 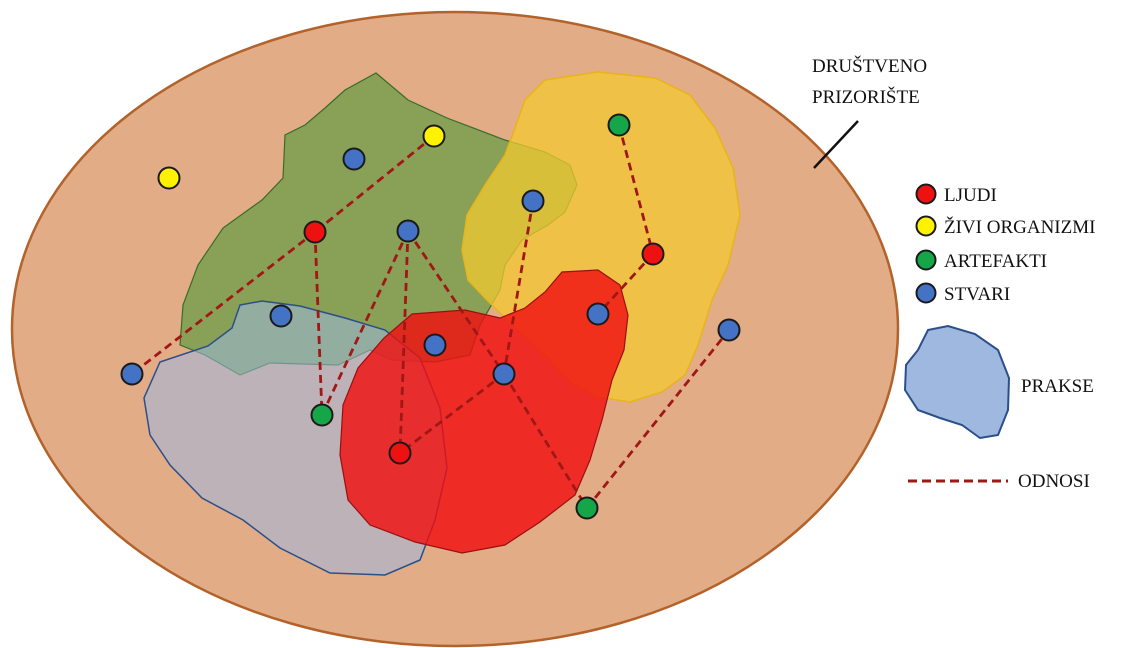 What do you see at coordinates (970, 195) in the screenshot?
I see `legend-label-ljudi: LJUDI` at bounding box center [970, 195].